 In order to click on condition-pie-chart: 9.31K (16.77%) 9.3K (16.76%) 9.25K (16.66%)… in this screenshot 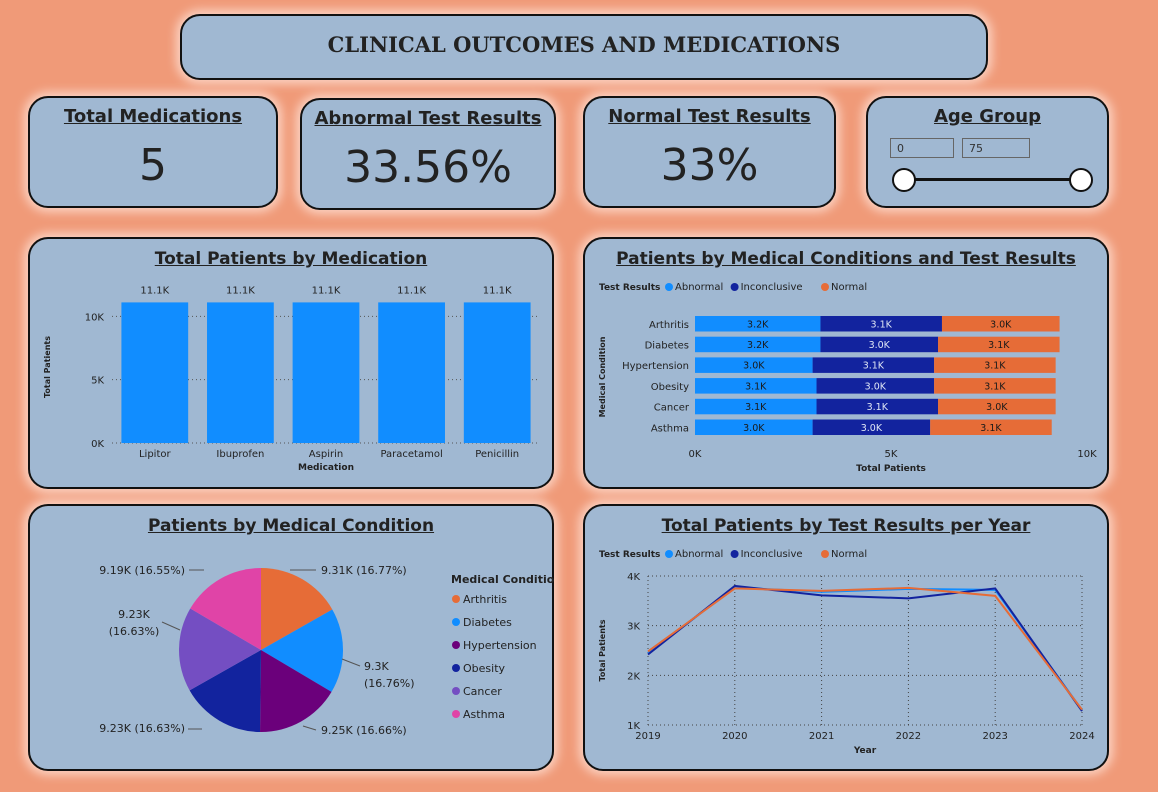, I will do `click(326, 650)`.